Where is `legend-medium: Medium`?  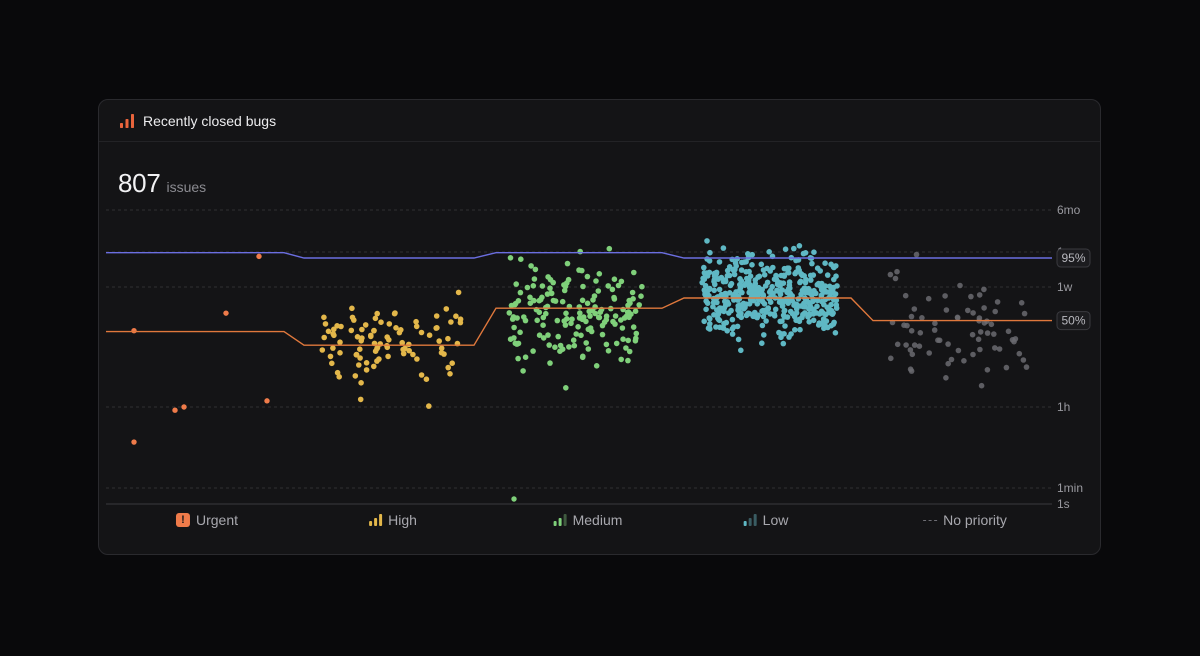 legend-medium: Medium is located at coordinates (587, 520).